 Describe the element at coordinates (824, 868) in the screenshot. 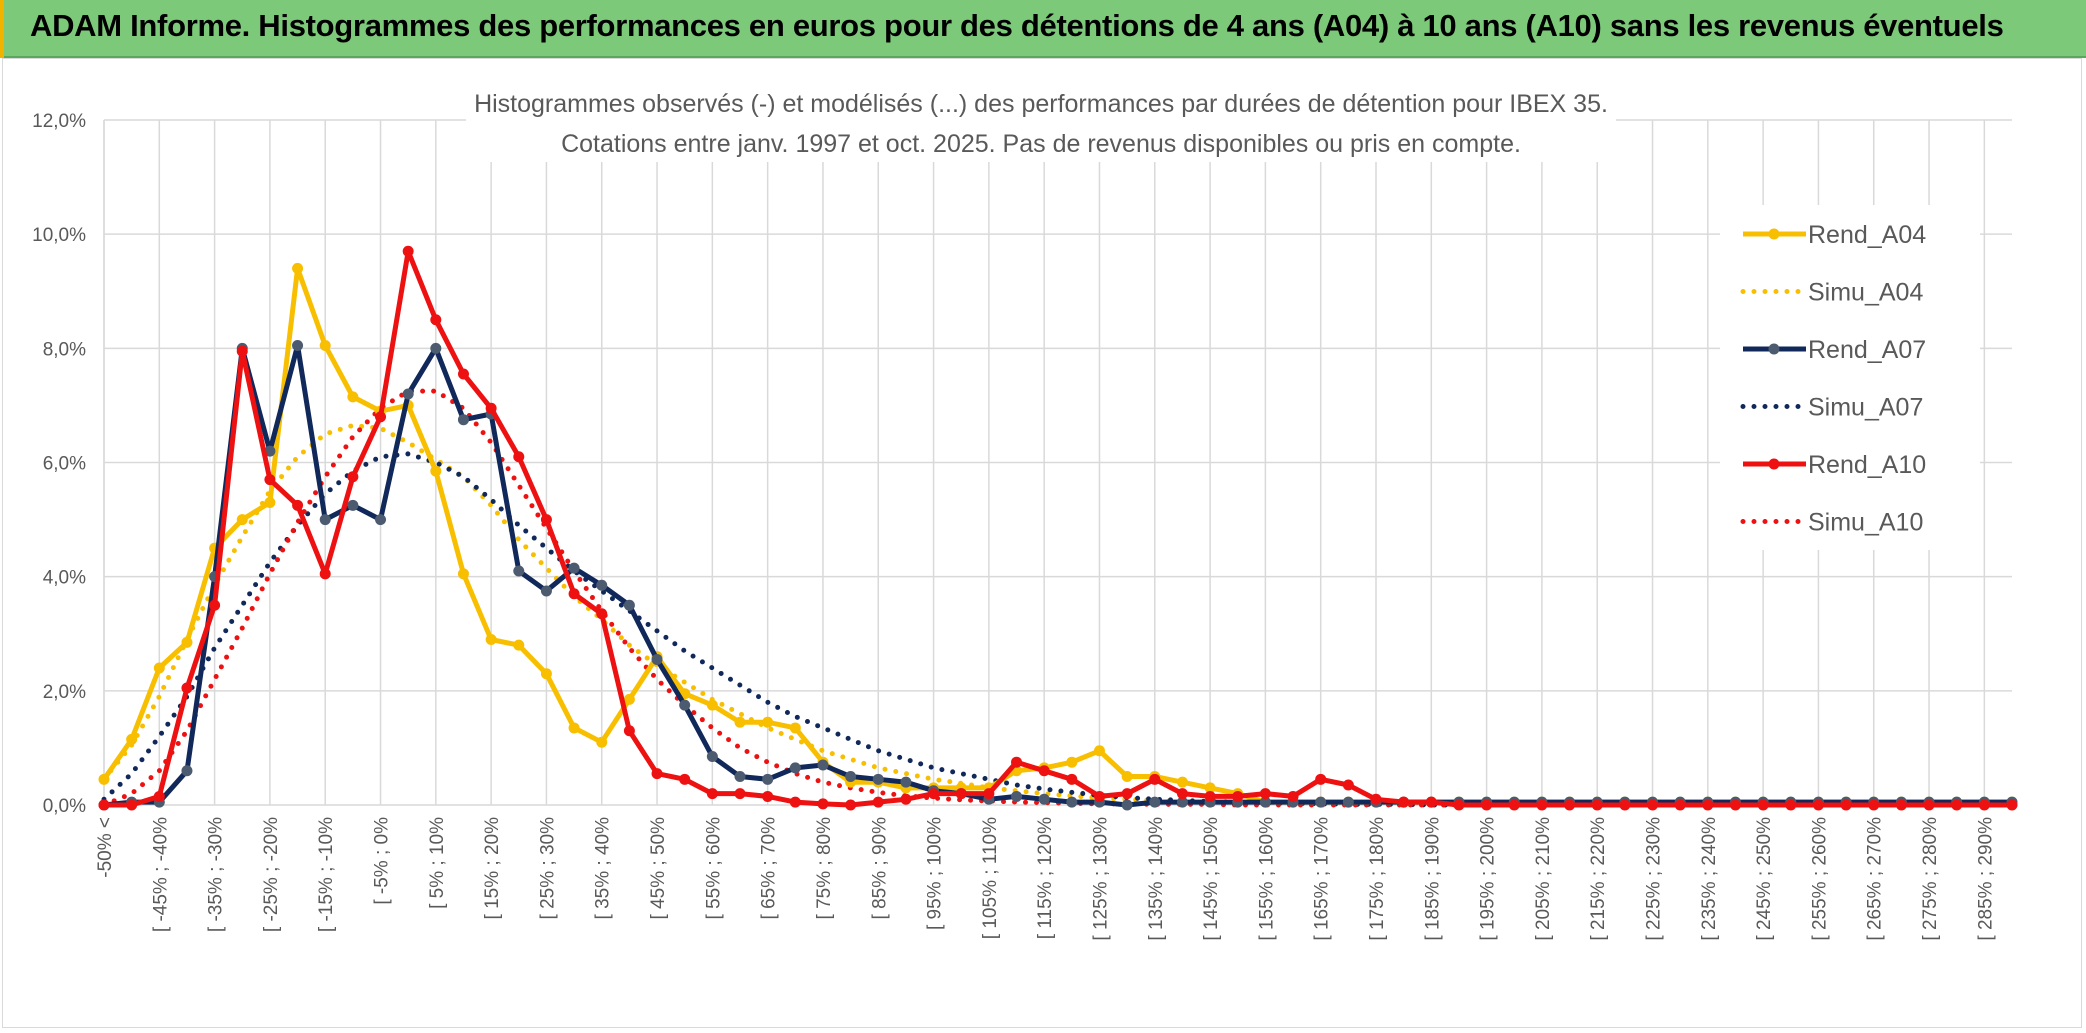

I see `x-tick-label: [ 75% ; 80%` at that location.